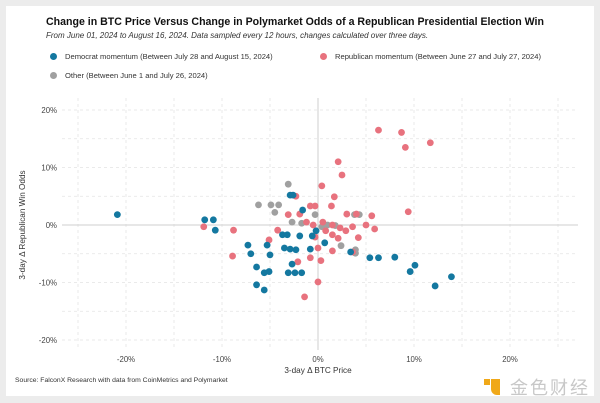 The width and height of the screenshot is (600, 403). Describe the element at coordinates (550, 388) in the screenshot. I see `watermark-text: 金色财经` at that location.